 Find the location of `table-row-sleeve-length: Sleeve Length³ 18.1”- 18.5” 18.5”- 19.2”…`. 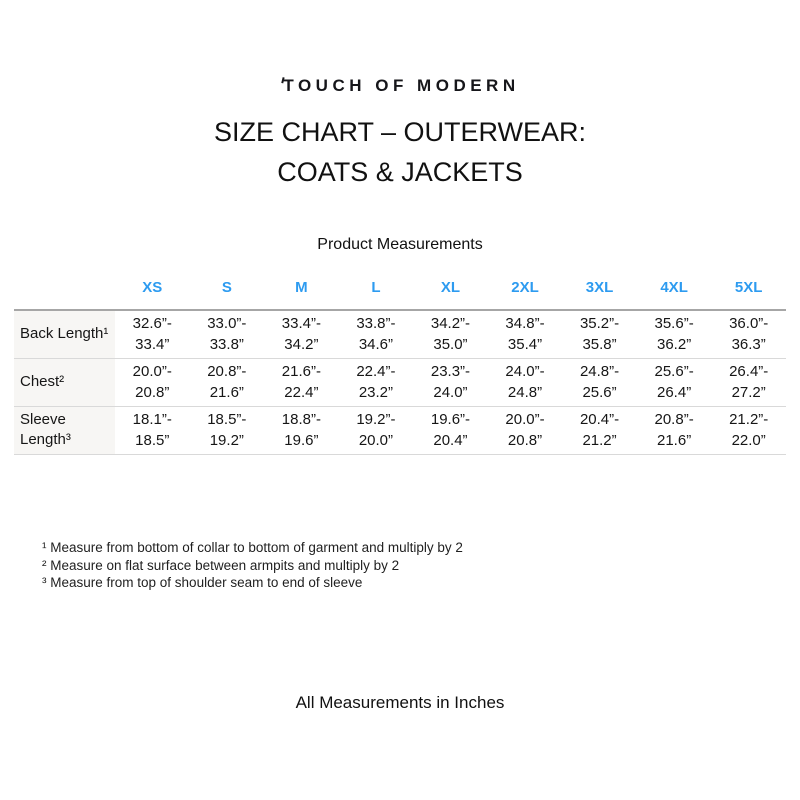

table-row-sleeve-length: Sleeve Length³ 18.1”- 18.5” 18.5”- 19.2”… is located at coordinates (400, 430).